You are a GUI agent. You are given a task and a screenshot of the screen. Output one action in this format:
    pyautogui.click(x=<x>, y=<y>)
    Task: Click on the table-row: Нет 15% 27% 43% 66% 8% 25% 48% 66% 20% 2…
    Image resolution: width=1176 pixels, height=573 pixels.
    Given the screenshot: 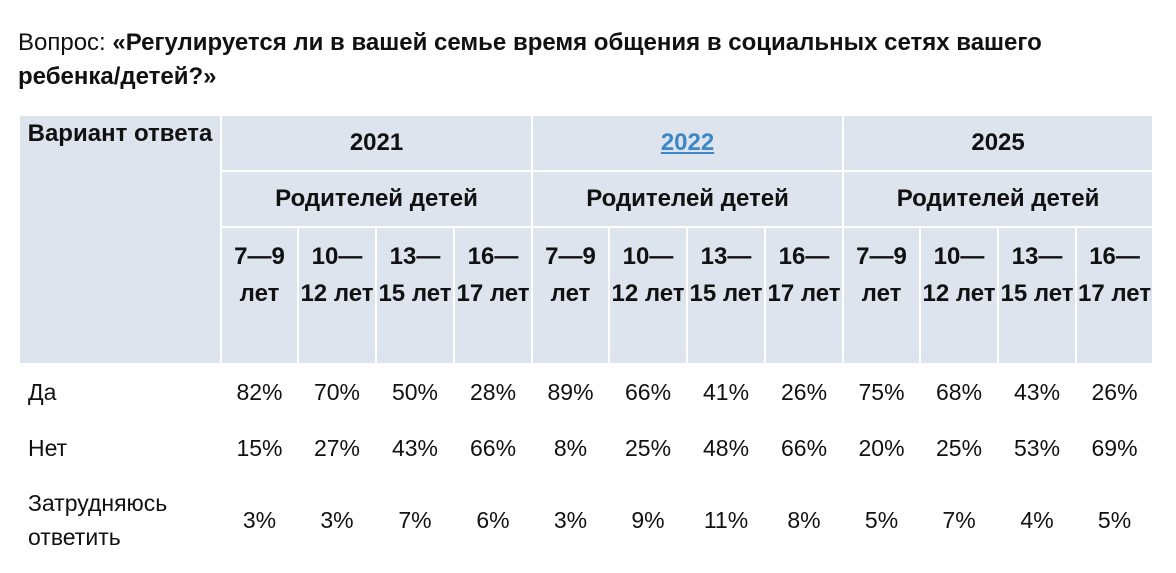 What is the action you would take?
    pyautogui.click(x=586, y=448)
    